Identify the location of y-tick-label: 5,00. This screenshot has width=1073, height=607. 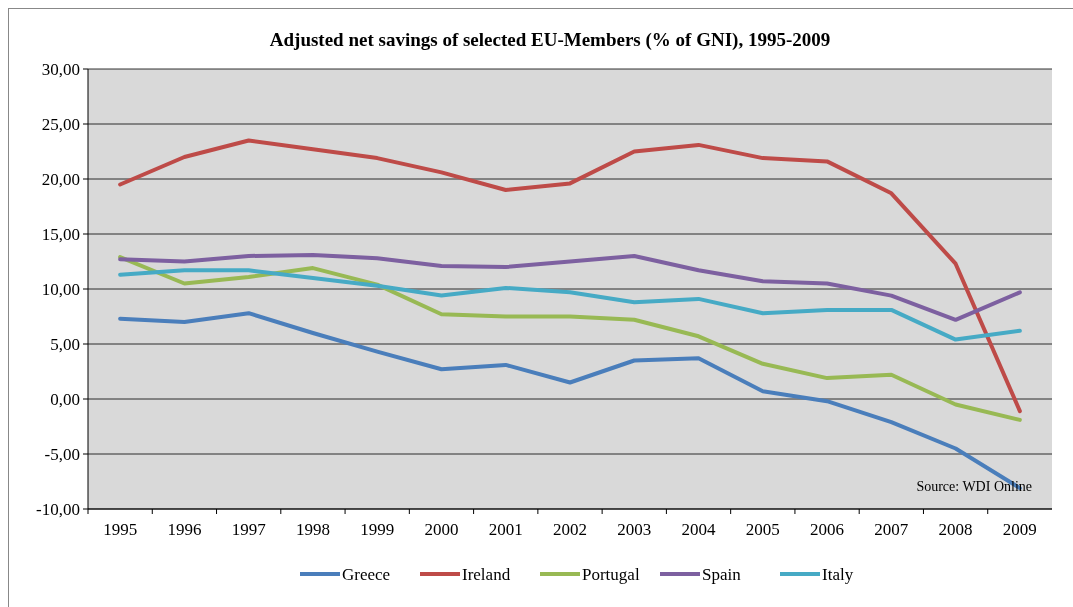
(65, 344).